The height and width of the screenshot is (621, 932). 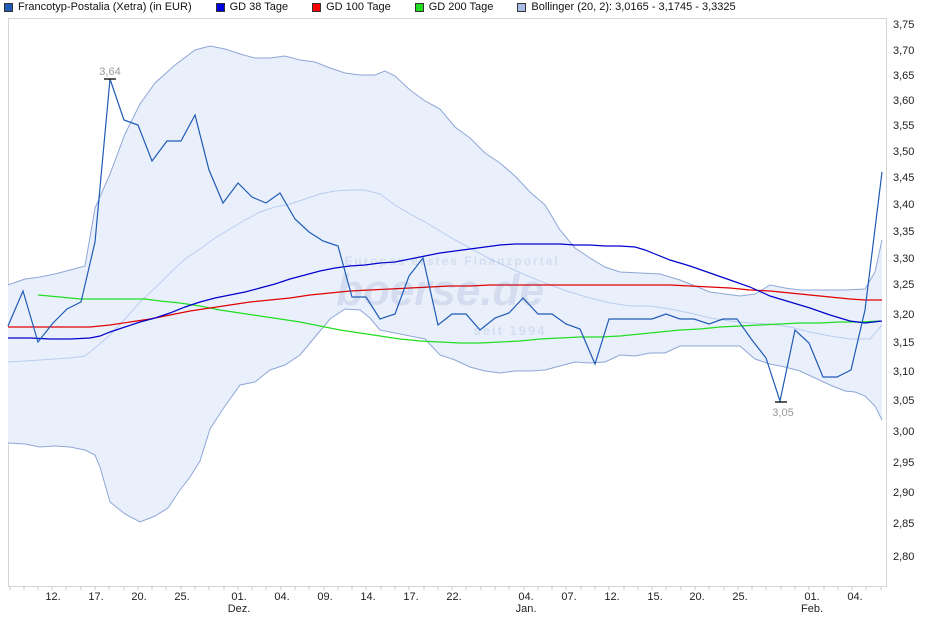 What do you see at coordinates (324, 597) in the screenshot?
I see `x-tick: 09.` at bounding box center [324, 597].